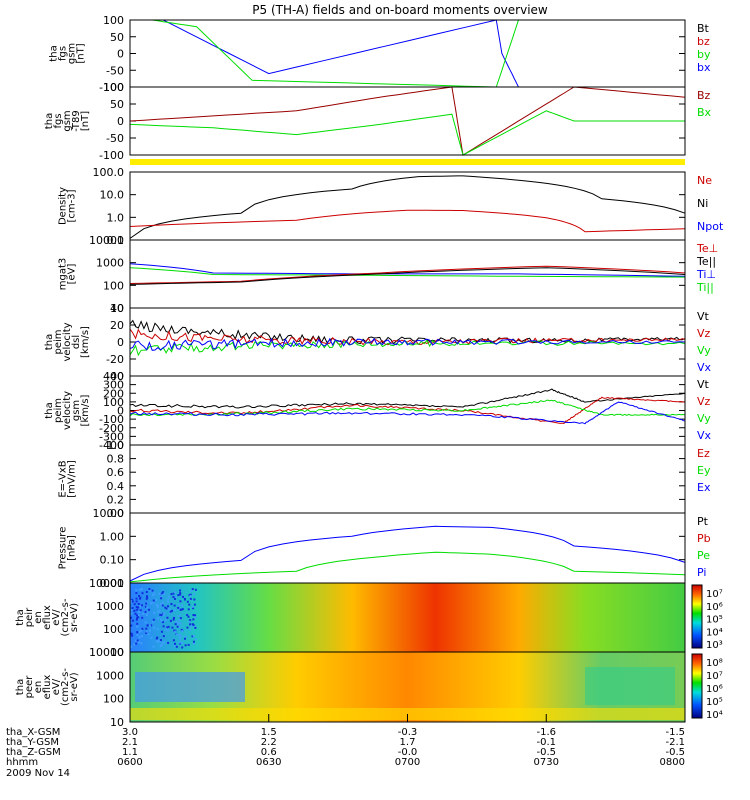 The image size is (750, 800). I want to click on y-tick-label: 300, so click(113, 385).